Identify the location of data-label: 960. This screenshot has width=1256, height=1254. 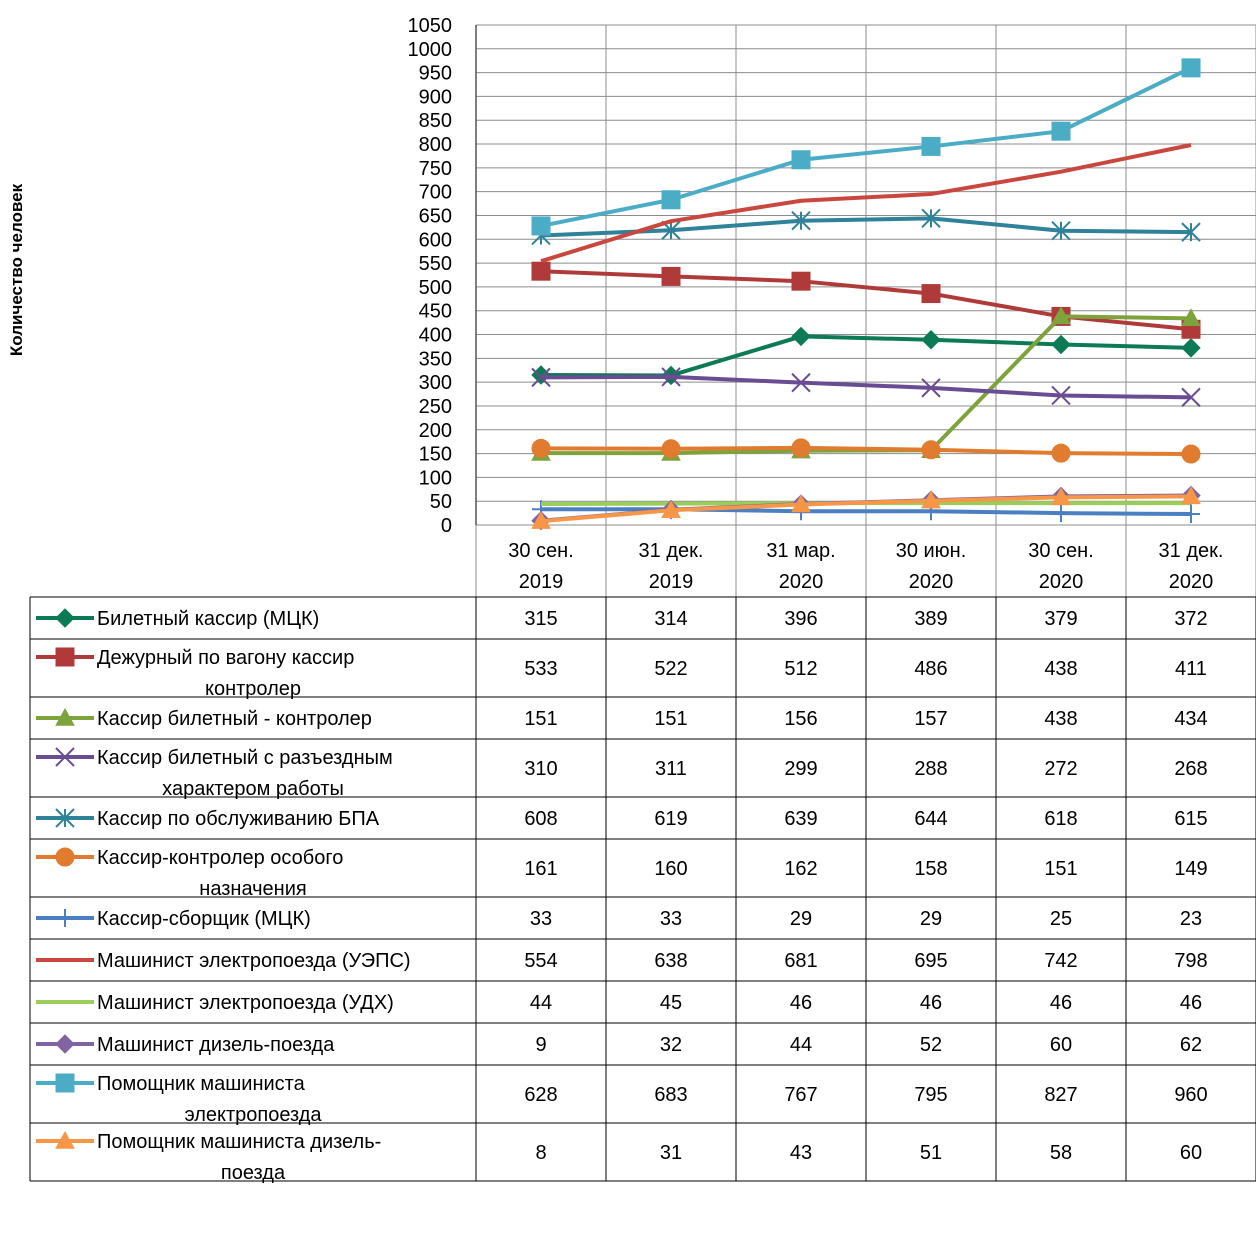
(1190, 1095).